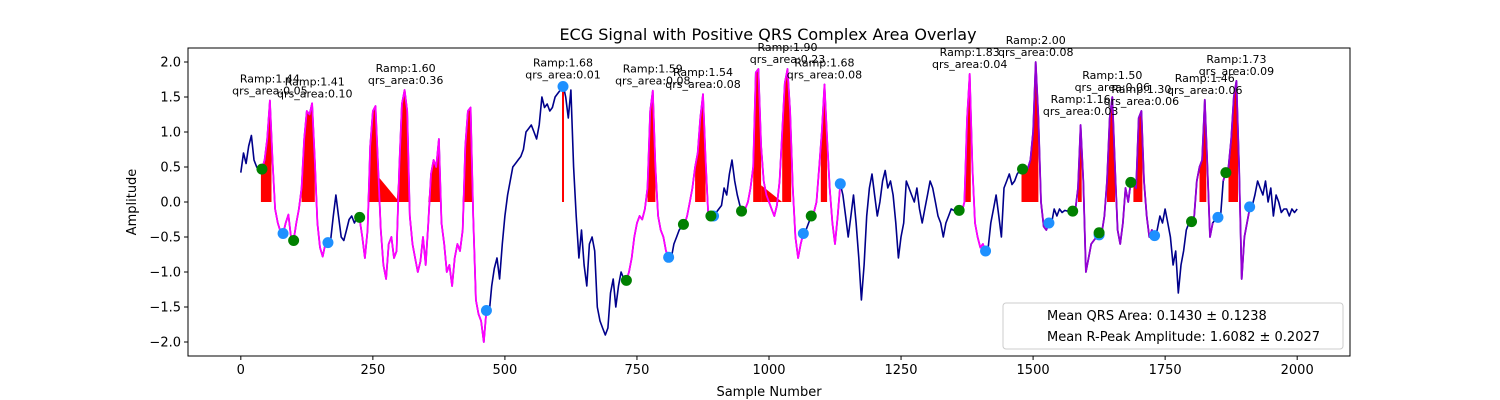  I want to click on annotation-line: qrs_area:0.09, so click(1236, 71).